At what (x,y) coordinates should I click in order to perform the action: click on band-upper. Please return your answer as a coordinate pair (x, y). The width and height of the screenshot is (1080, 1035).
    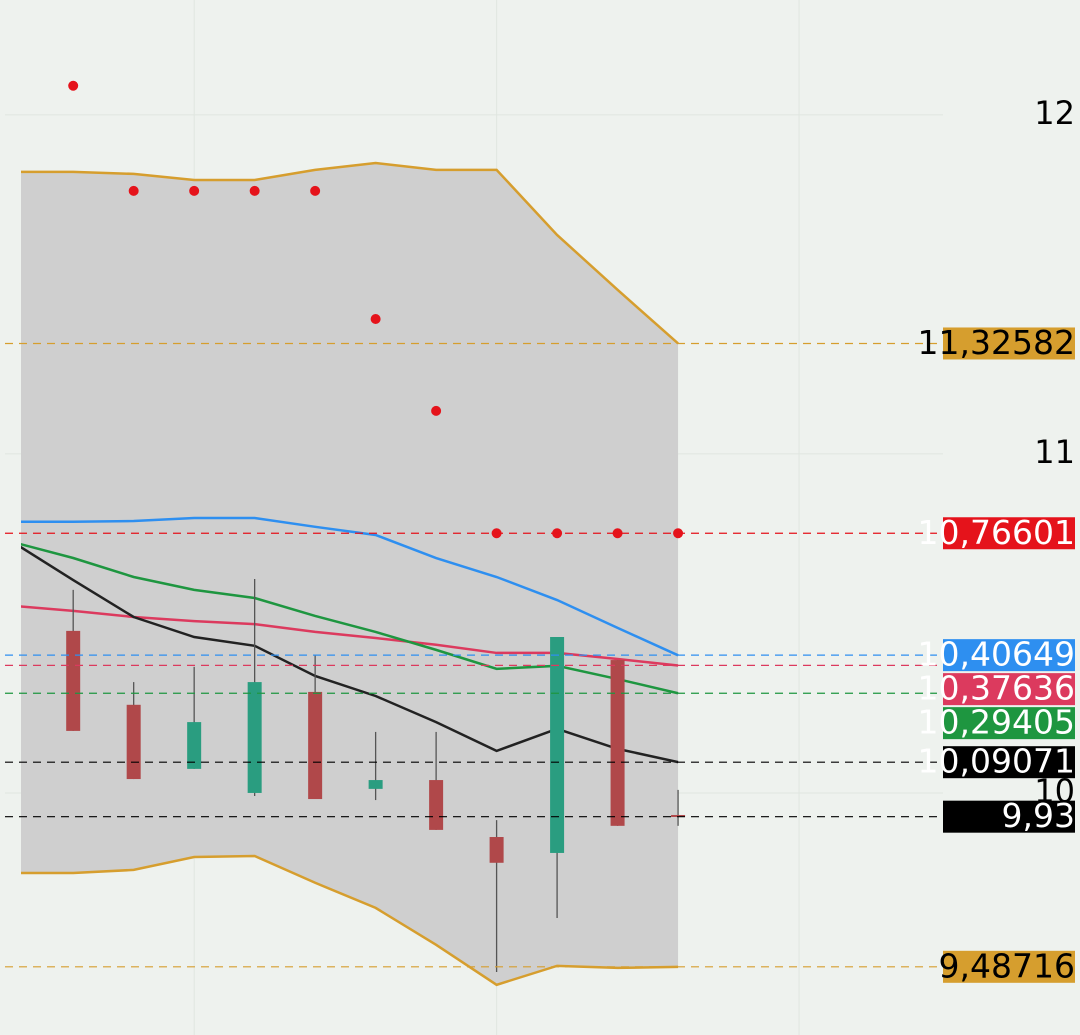
    Looking at the image, I should click on (350, 253).